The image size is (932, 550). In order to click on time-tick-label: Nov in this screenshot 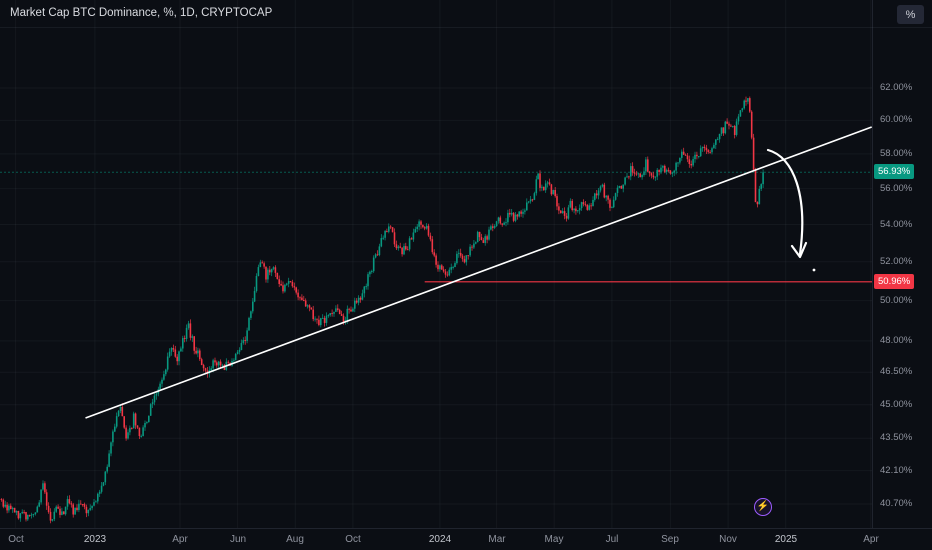, I will do `click(728, 539)`.